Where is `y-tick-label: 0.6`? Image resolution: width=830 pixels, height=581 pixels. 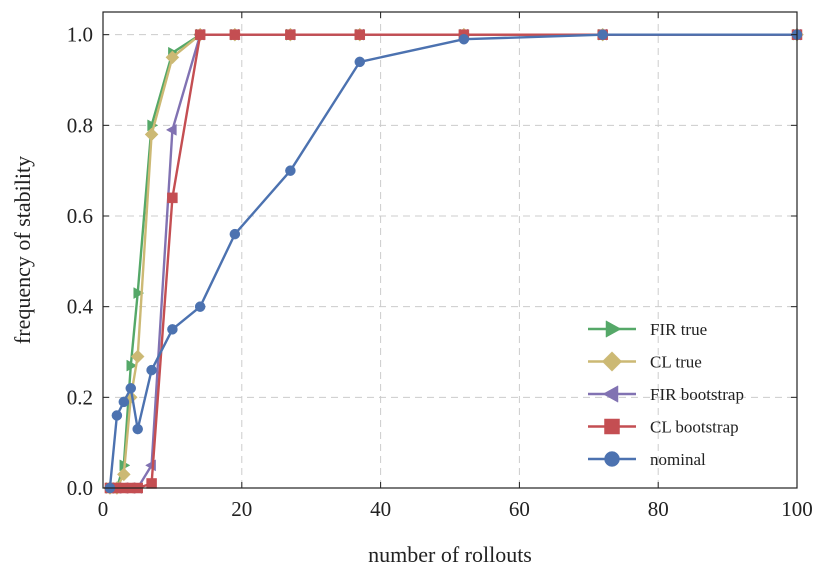 y-tick-label: 0.6 is located at coordinates (80, 216).